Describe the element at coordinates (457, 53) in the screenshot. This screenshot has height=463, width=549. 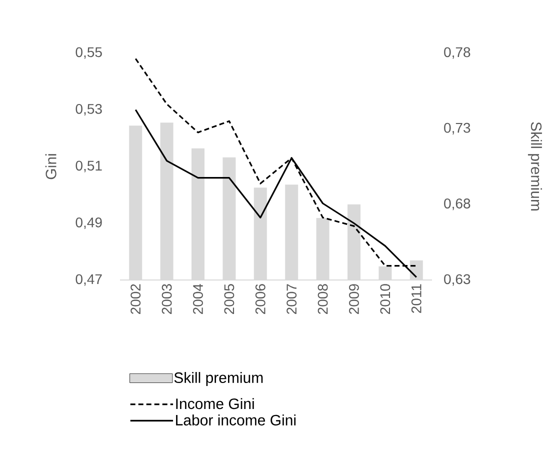
I see `y2-tick-label: 0,78` at that location.